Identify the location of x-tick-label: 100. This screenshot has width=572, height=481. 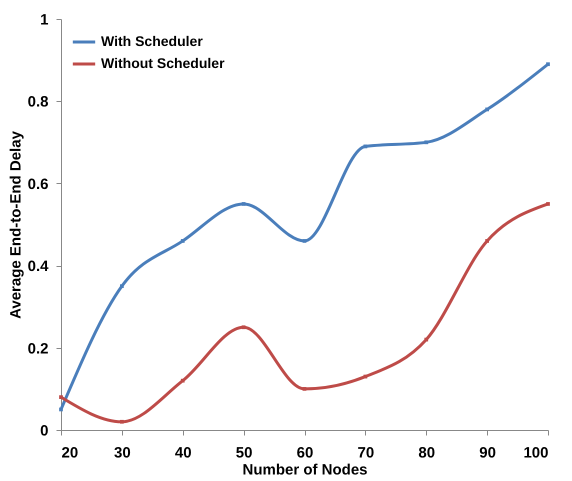
(535, 453).